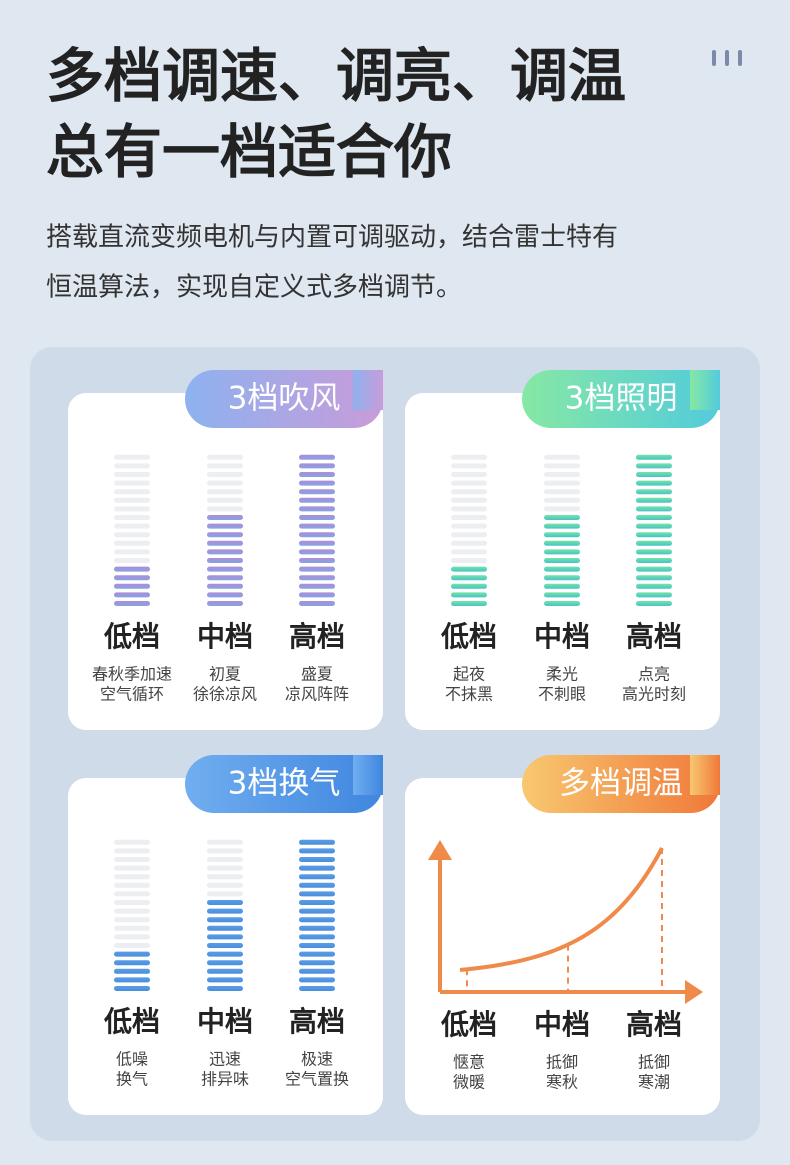 The width and height of the screenshot is (790, 1165). What do you see at coordinates (562, 1082) in the screenshot?
I see `gear-desc: 寒秋` at bounding box center [562, 1082].